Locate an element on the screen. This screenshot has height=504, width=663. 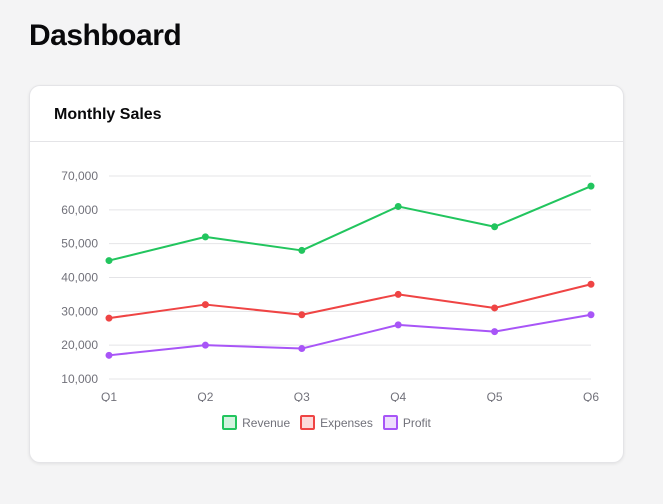
y-tick-label: 30,000 is located at coordinates (79, 311).